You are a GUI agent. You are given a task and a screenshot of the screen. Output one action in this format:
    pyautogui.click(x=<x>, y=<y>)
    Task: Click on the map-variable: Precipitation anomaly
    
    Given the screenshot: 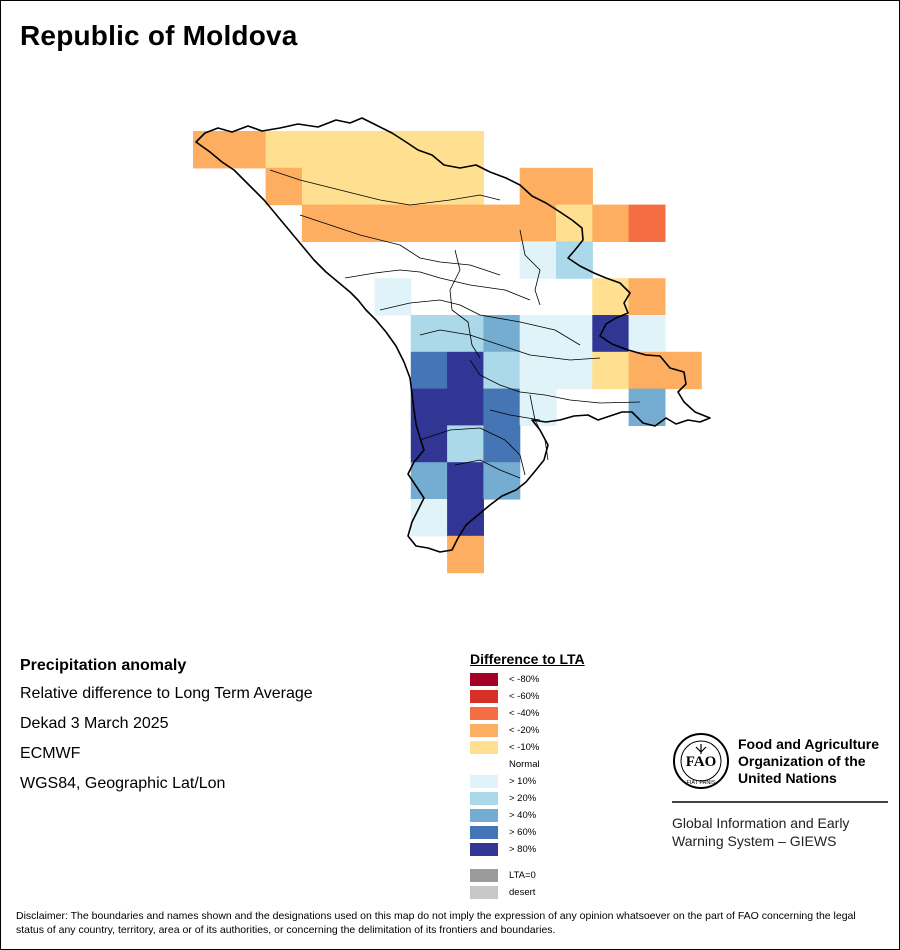 What is the action you would take?
    pyautogui.click(x=103, y=665)
    